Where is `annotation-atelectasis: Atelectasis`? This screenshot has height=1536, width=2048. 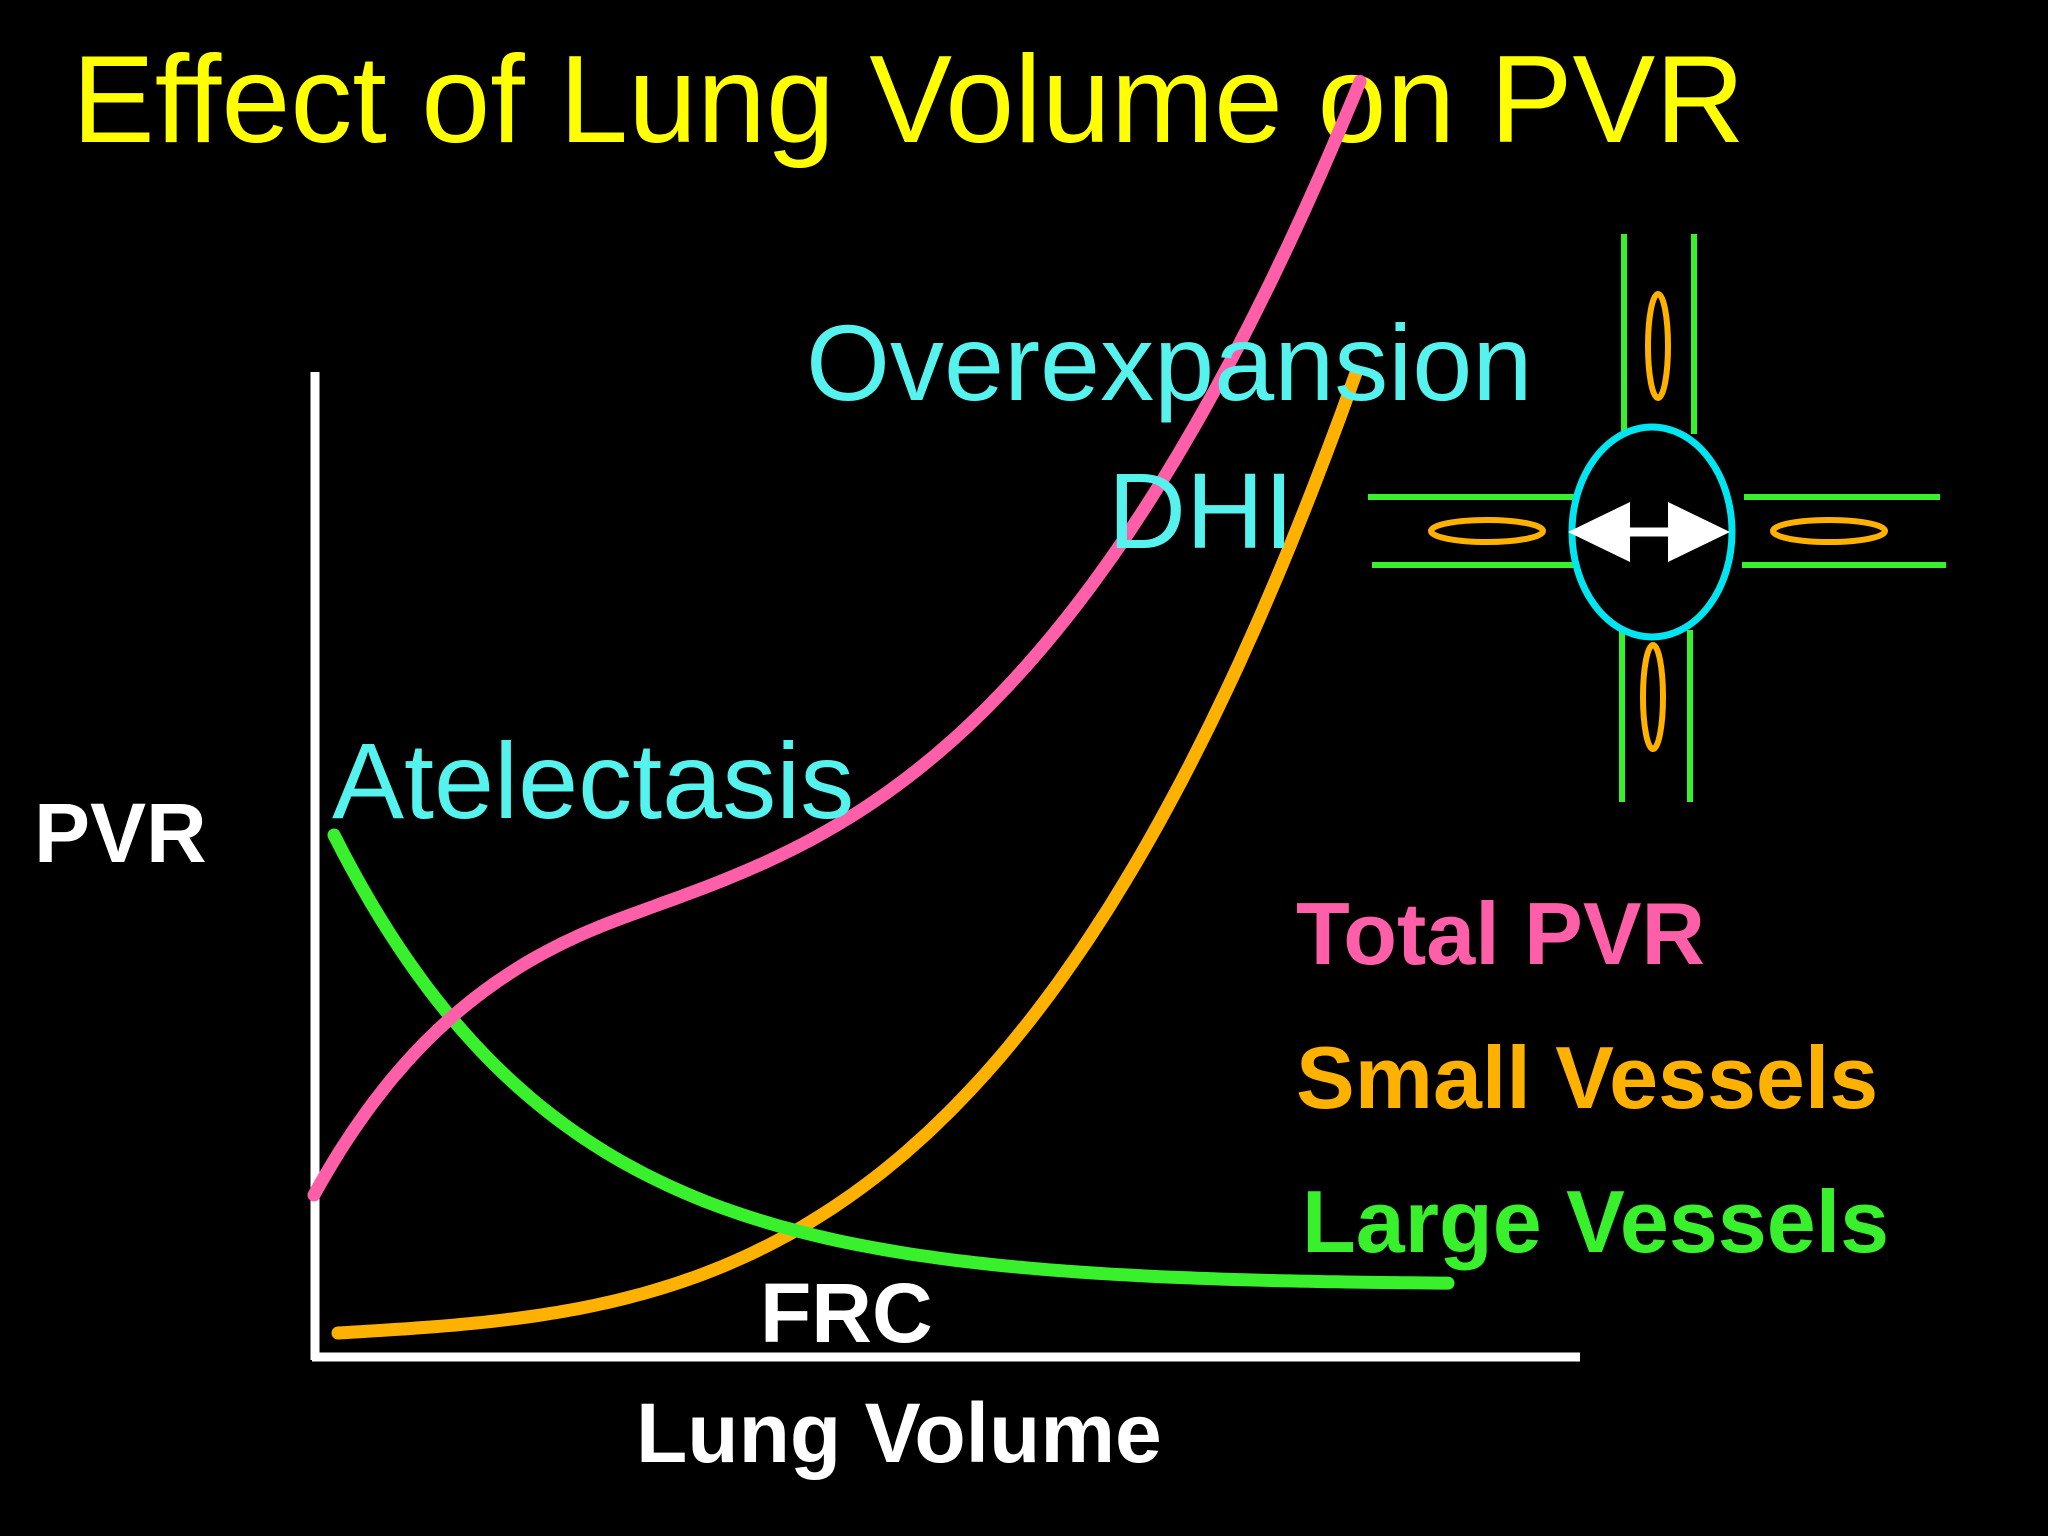
annotation-atelectasis: Atelectasis is located at coordinates (593, 780).